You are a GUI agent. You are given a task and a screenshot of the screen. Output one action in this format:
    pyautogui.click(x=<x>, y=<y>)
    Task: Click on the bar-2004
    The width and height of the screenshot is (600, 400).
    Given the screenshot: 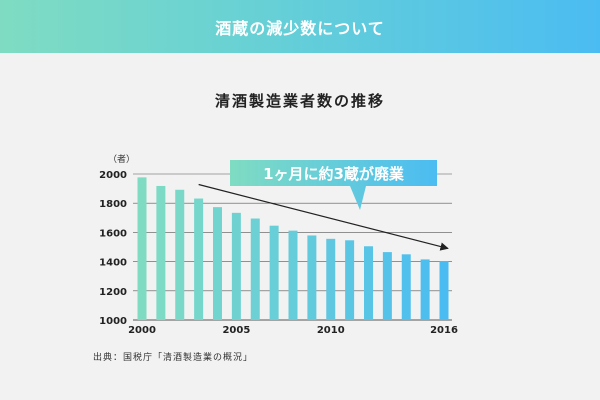 What is the action you would take?
    pyautogui.click(x=217, y=263)
    